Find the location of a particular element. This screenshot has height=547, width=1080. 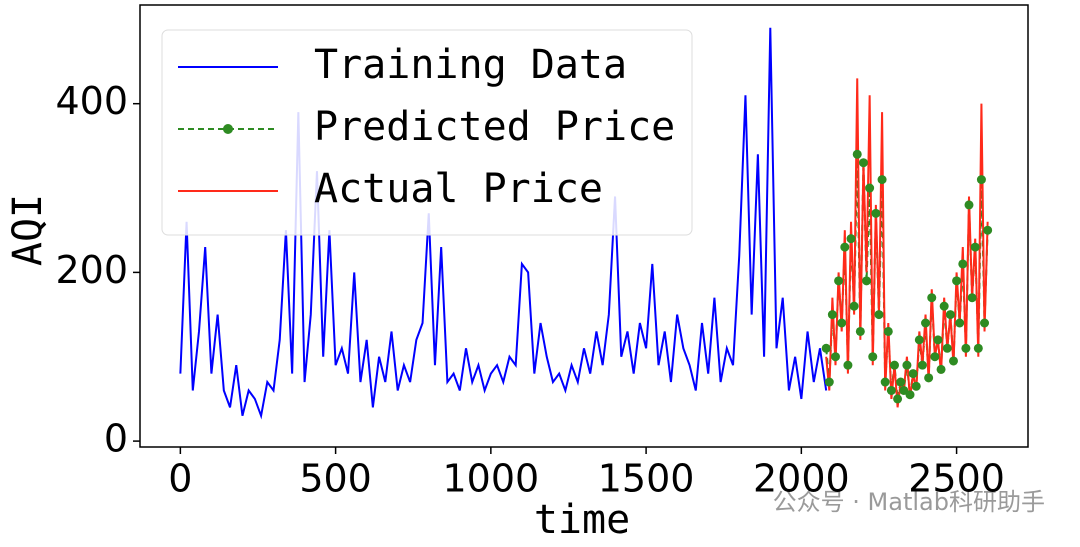

x-tick-label: 500 is located at coordinates (335, 479).